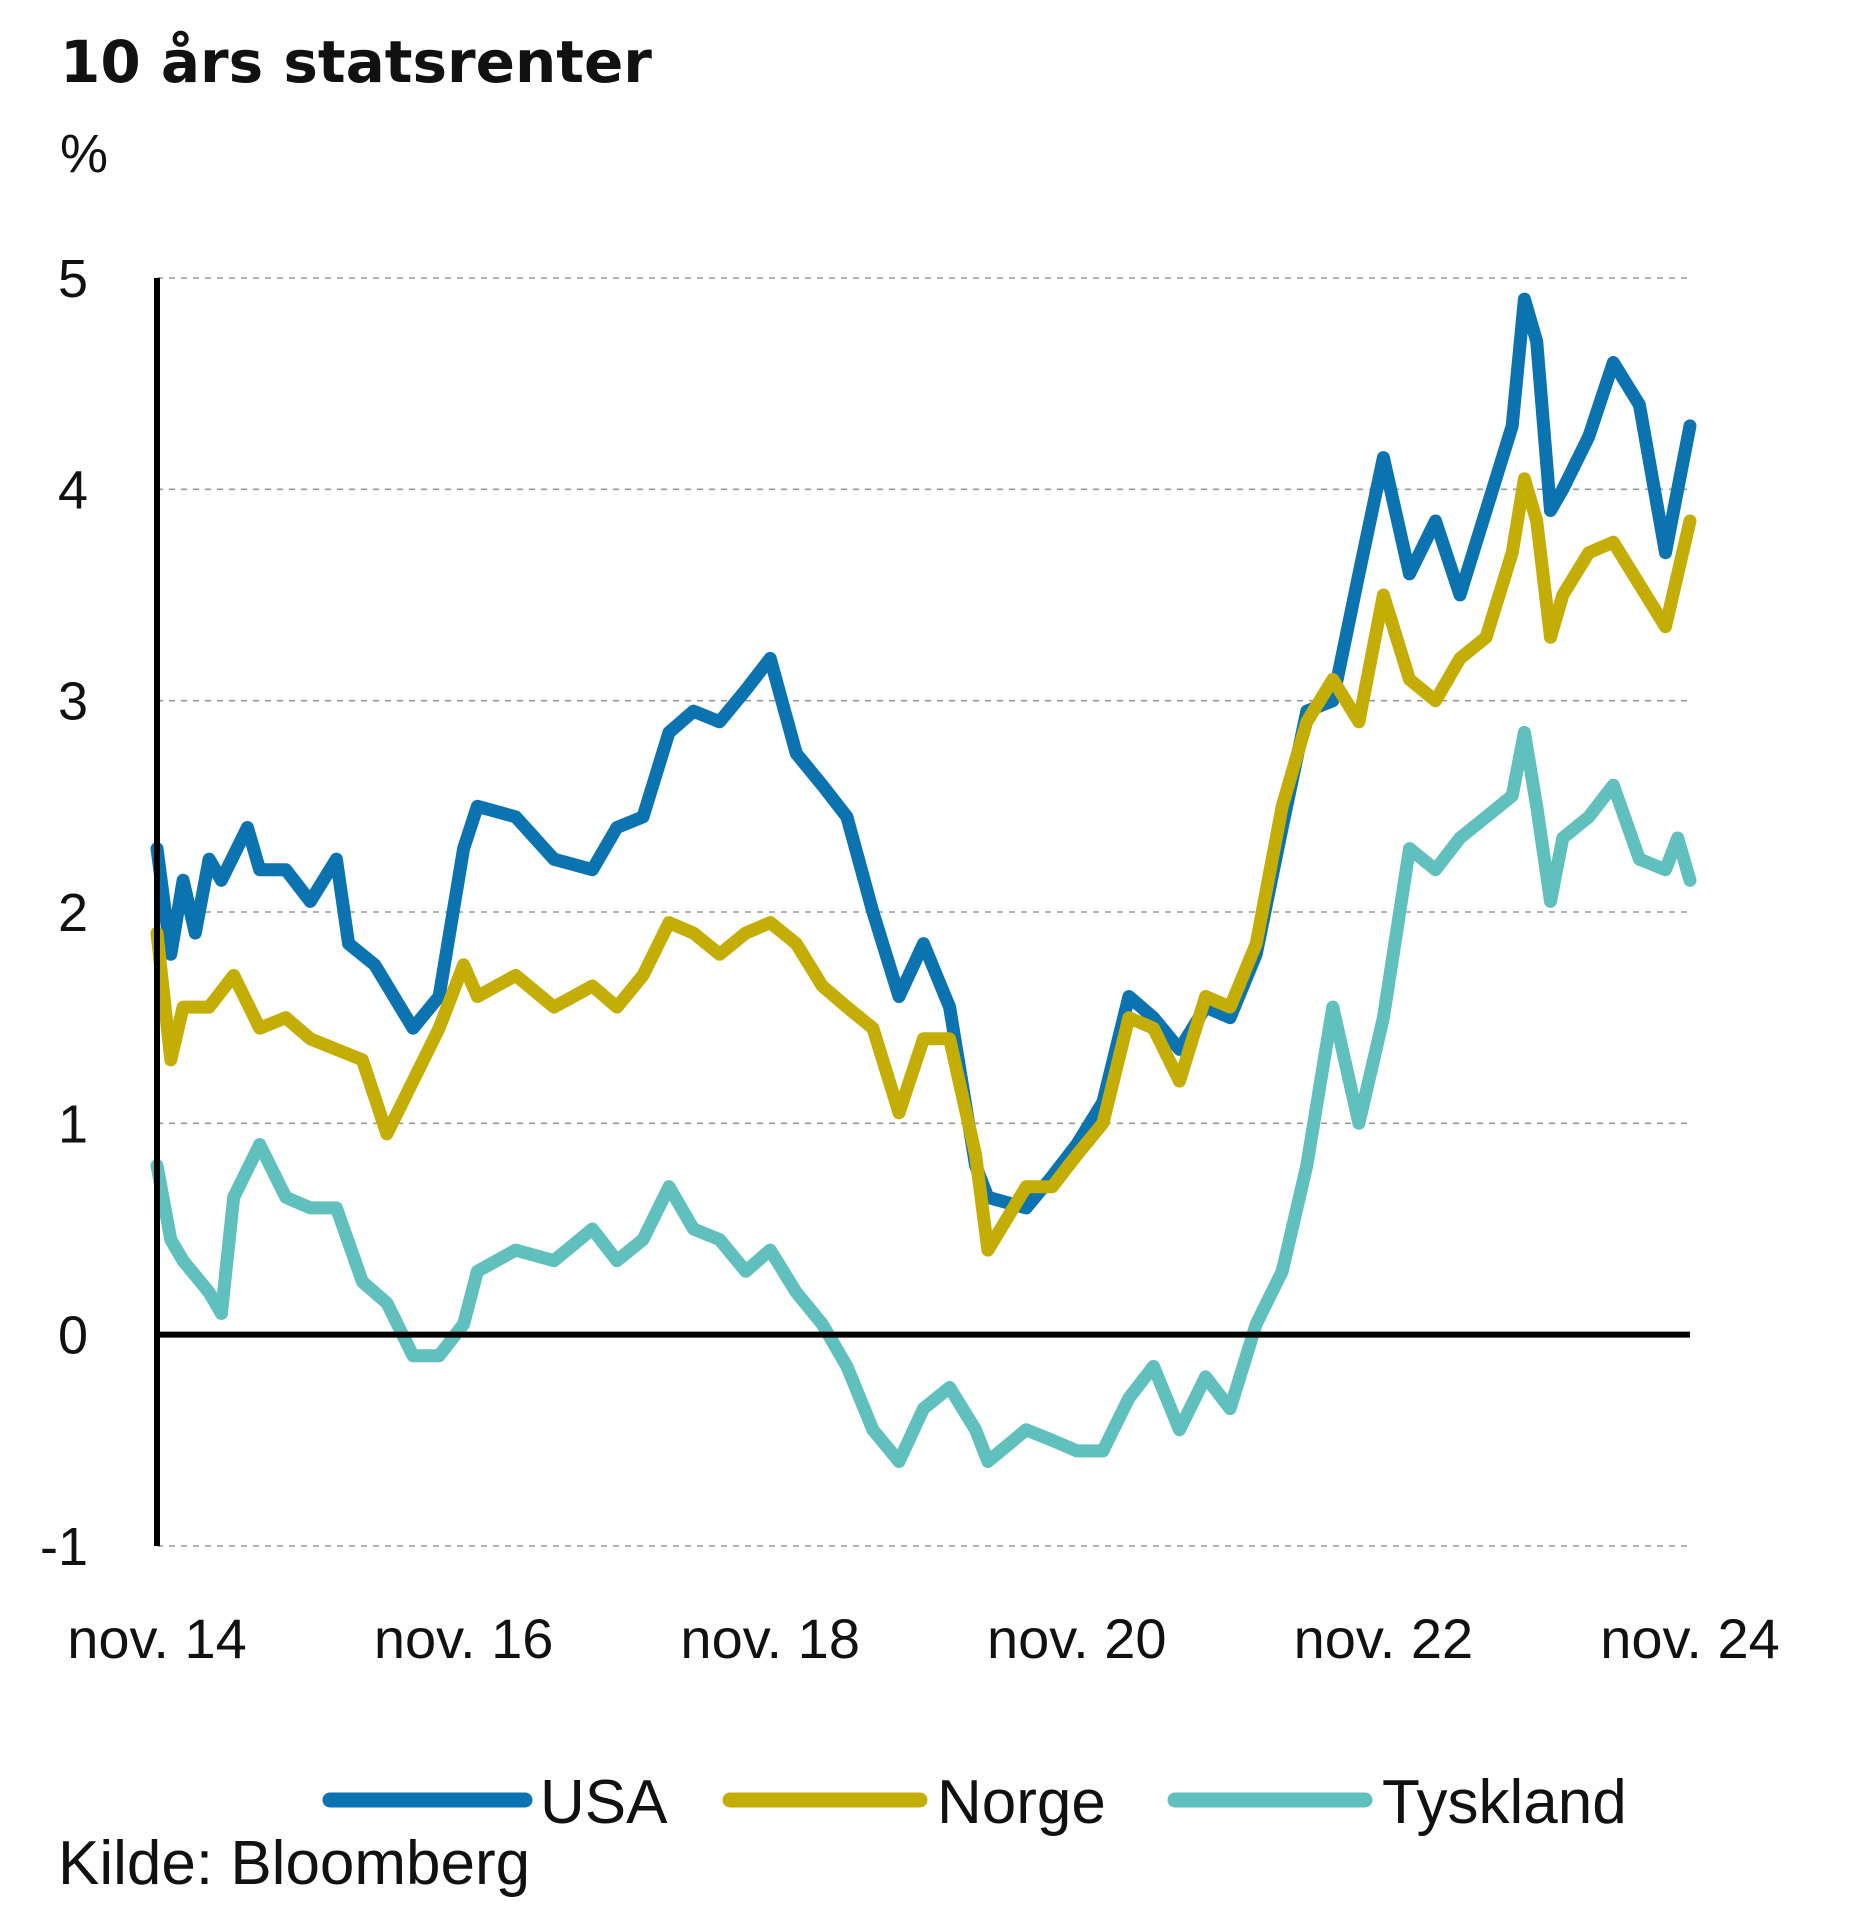 The width and height of the screenshot is (1870, 1920). What do you see at coordinates (294, 1863) in the screenshot?
I see `source-note: Kilde: Bloomberg` at bounding box center [294, 1863].